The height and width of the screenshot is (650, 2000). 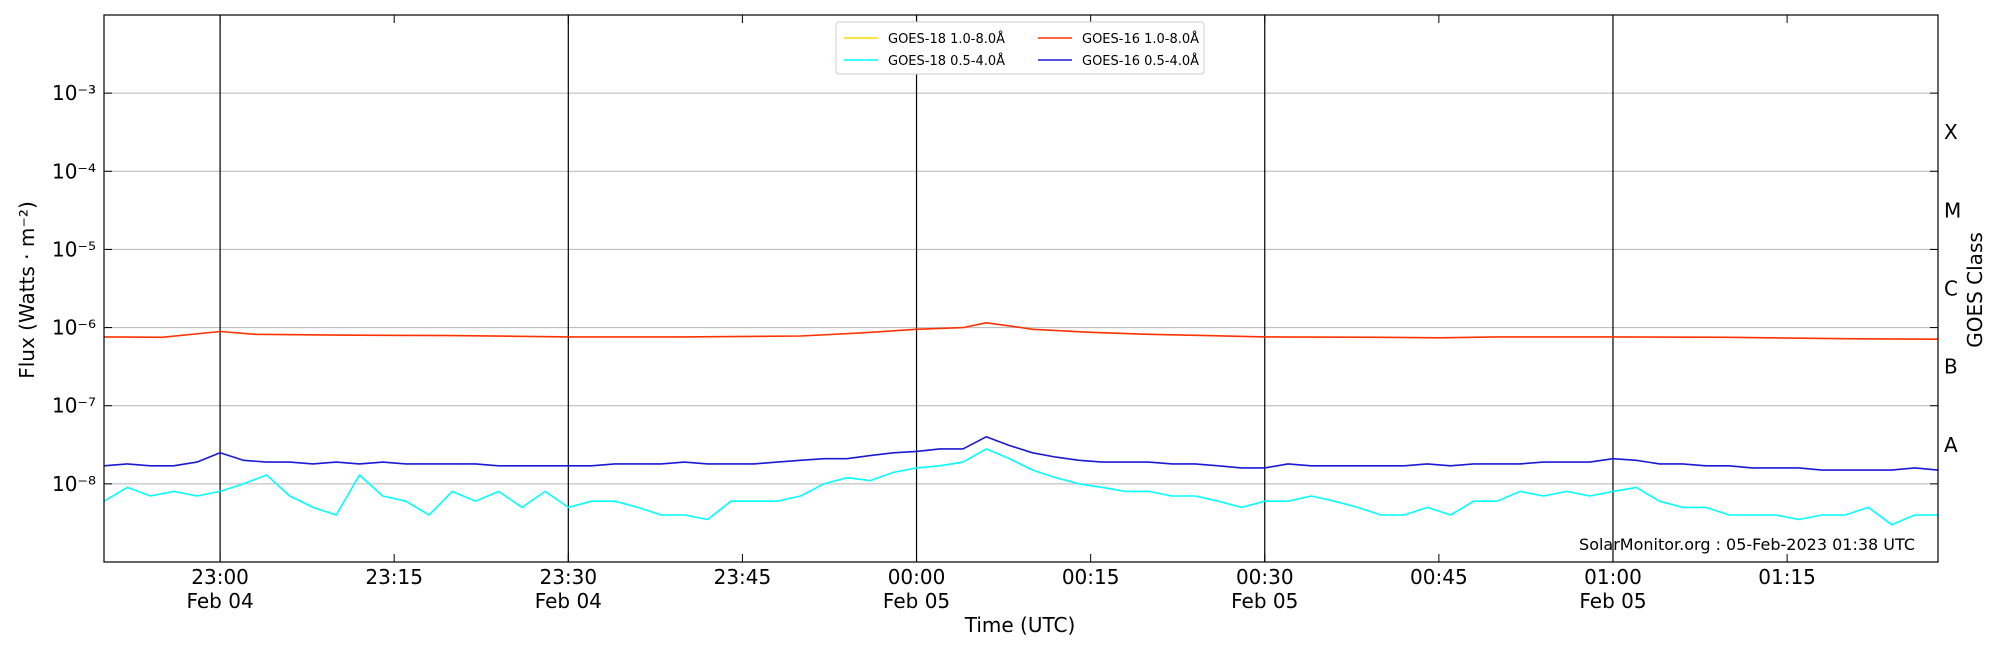 What do you see at coordinates (27, 290) in the screenshot?
I see `y-axis-title: Flux (Watts · m⁻²)` at bounding box center [27, 290].